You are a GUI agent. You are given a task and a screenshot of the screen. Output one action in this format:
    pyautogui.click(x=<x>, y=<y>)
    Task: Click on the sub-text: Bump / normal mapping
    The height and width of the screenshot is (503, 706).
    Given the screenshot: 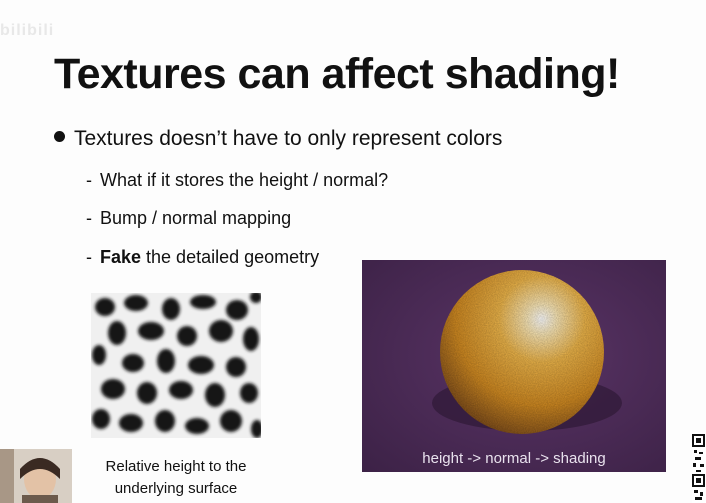 What is the action you would take?
    pyautogui.click(x=196, y=218)
    